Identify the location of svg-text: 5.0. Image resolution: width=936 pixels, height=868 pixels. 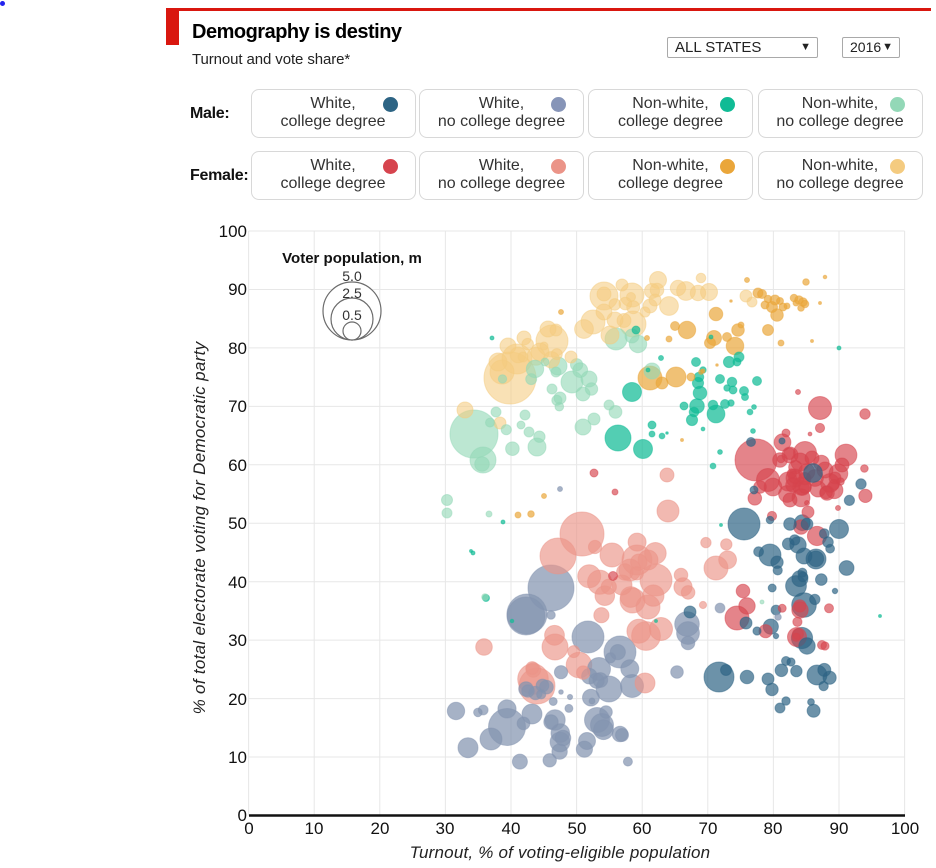
(352, 276).